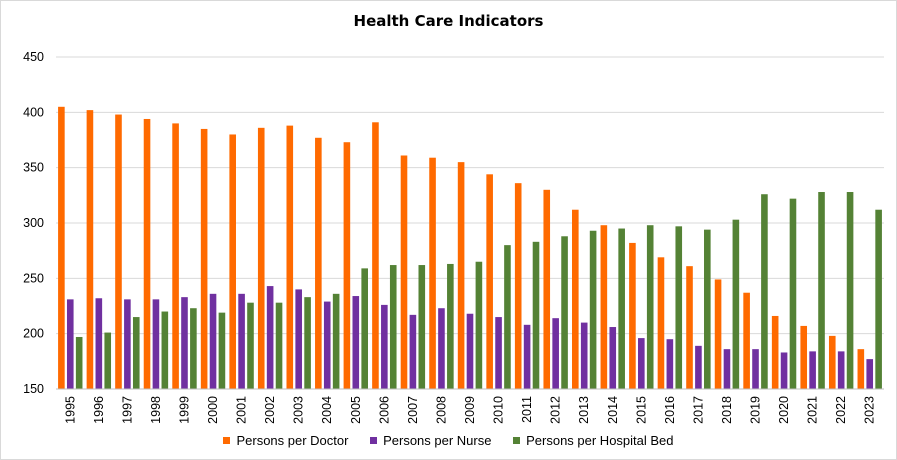 The height and width of the screenshot is (460, 897). I want to click on bar-persons-per-nurse-2010, so click(498, 353).